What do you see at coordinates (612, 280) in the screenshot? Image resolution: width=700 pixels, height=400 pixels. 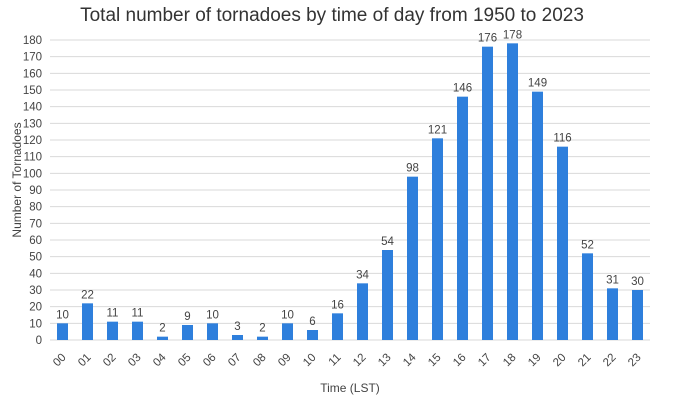 I see `data-label-22: 31` at bounding box center [612, 280].